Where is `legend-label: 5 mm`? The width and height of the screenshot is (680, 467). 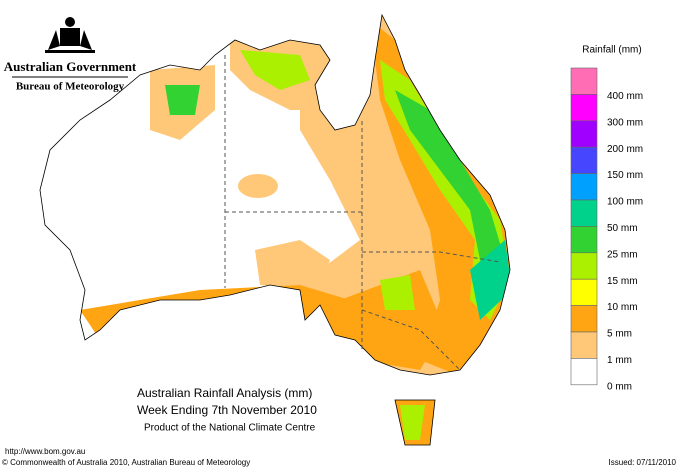
legend-label: 5 mm is located at coordinates (619, 334).